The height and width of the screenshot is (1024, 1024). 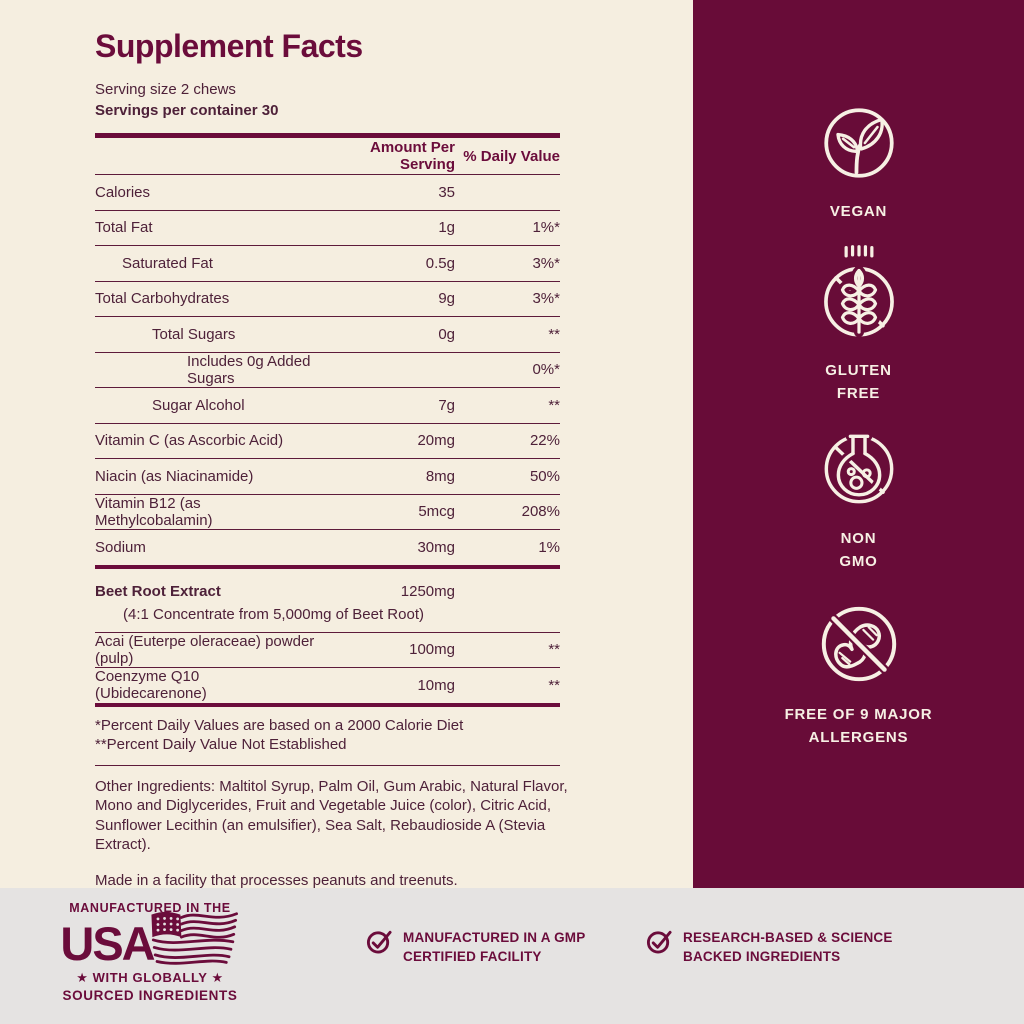 I want to click on nutrient-dv: 208%, so click(x=540, y=512).